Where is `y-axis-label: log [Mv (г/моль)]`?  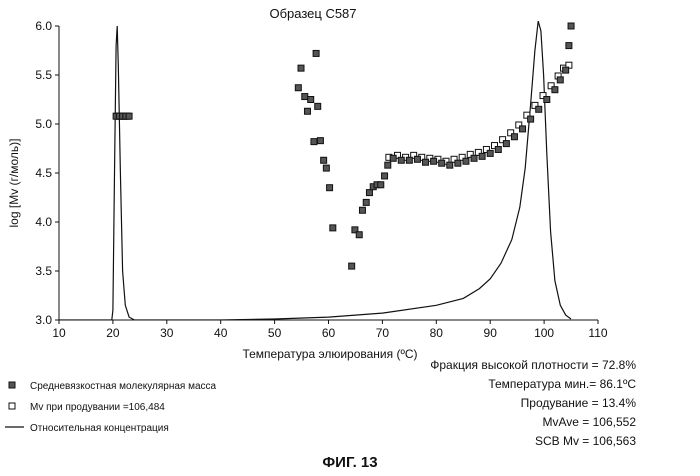 y-axis-label: log [Mv (г/моль)] is located at coordinates (14, 183).